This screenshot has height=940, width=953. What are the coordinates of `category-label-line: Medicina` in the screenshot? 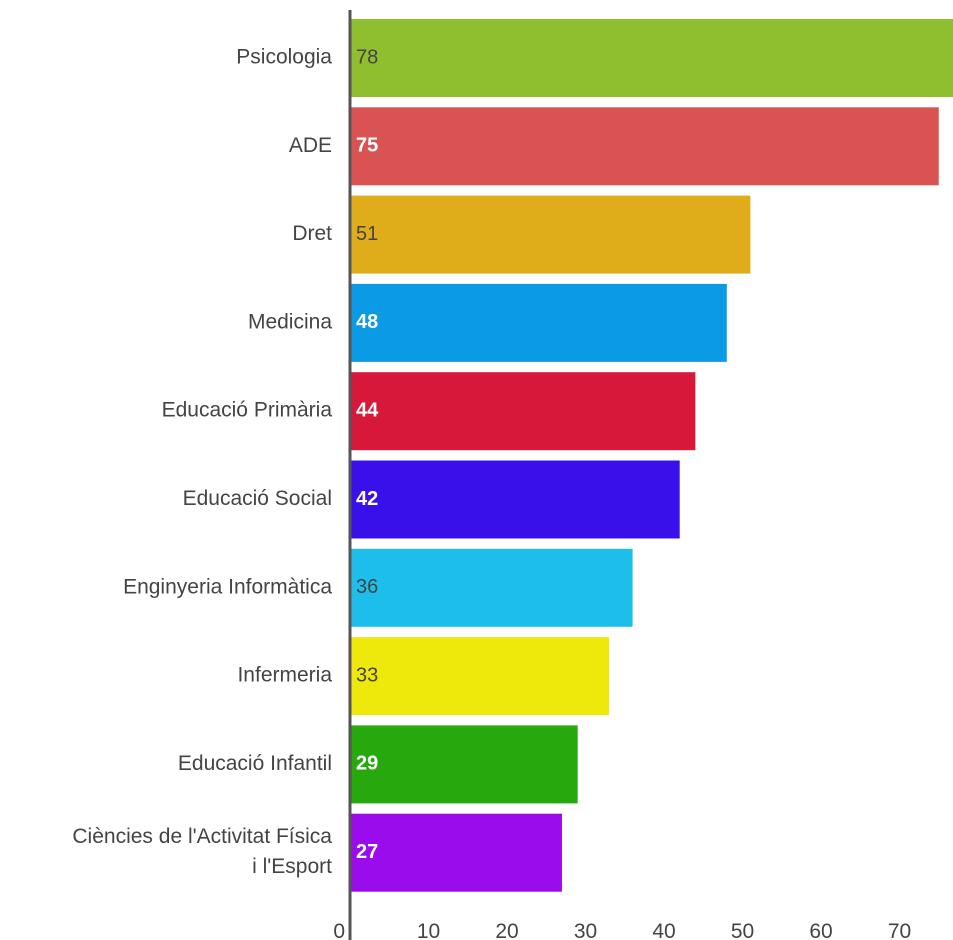 It's located at (290, 321).